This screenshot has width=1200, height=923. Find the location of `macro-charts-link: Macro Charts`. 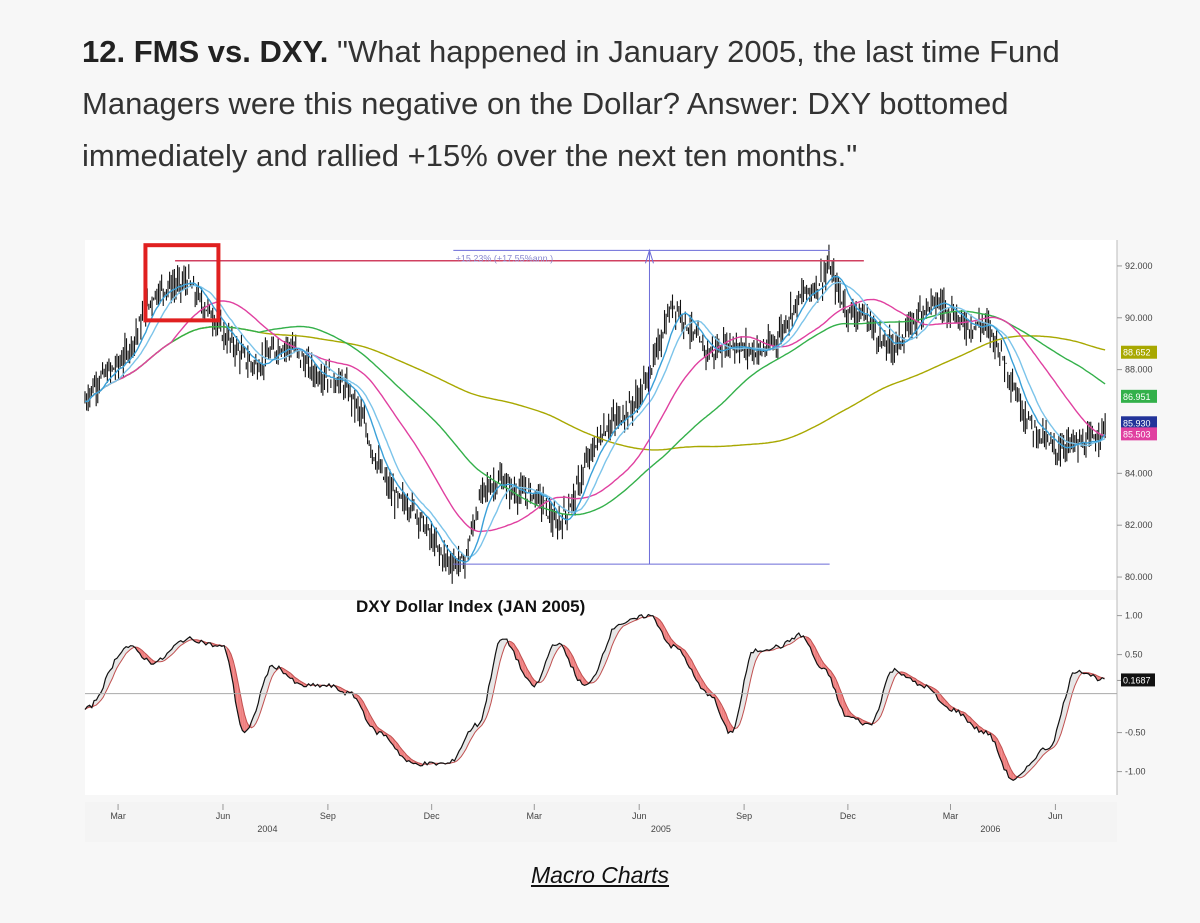

macro-charts-link: Macro Charts is located at coordinates (600, 875).